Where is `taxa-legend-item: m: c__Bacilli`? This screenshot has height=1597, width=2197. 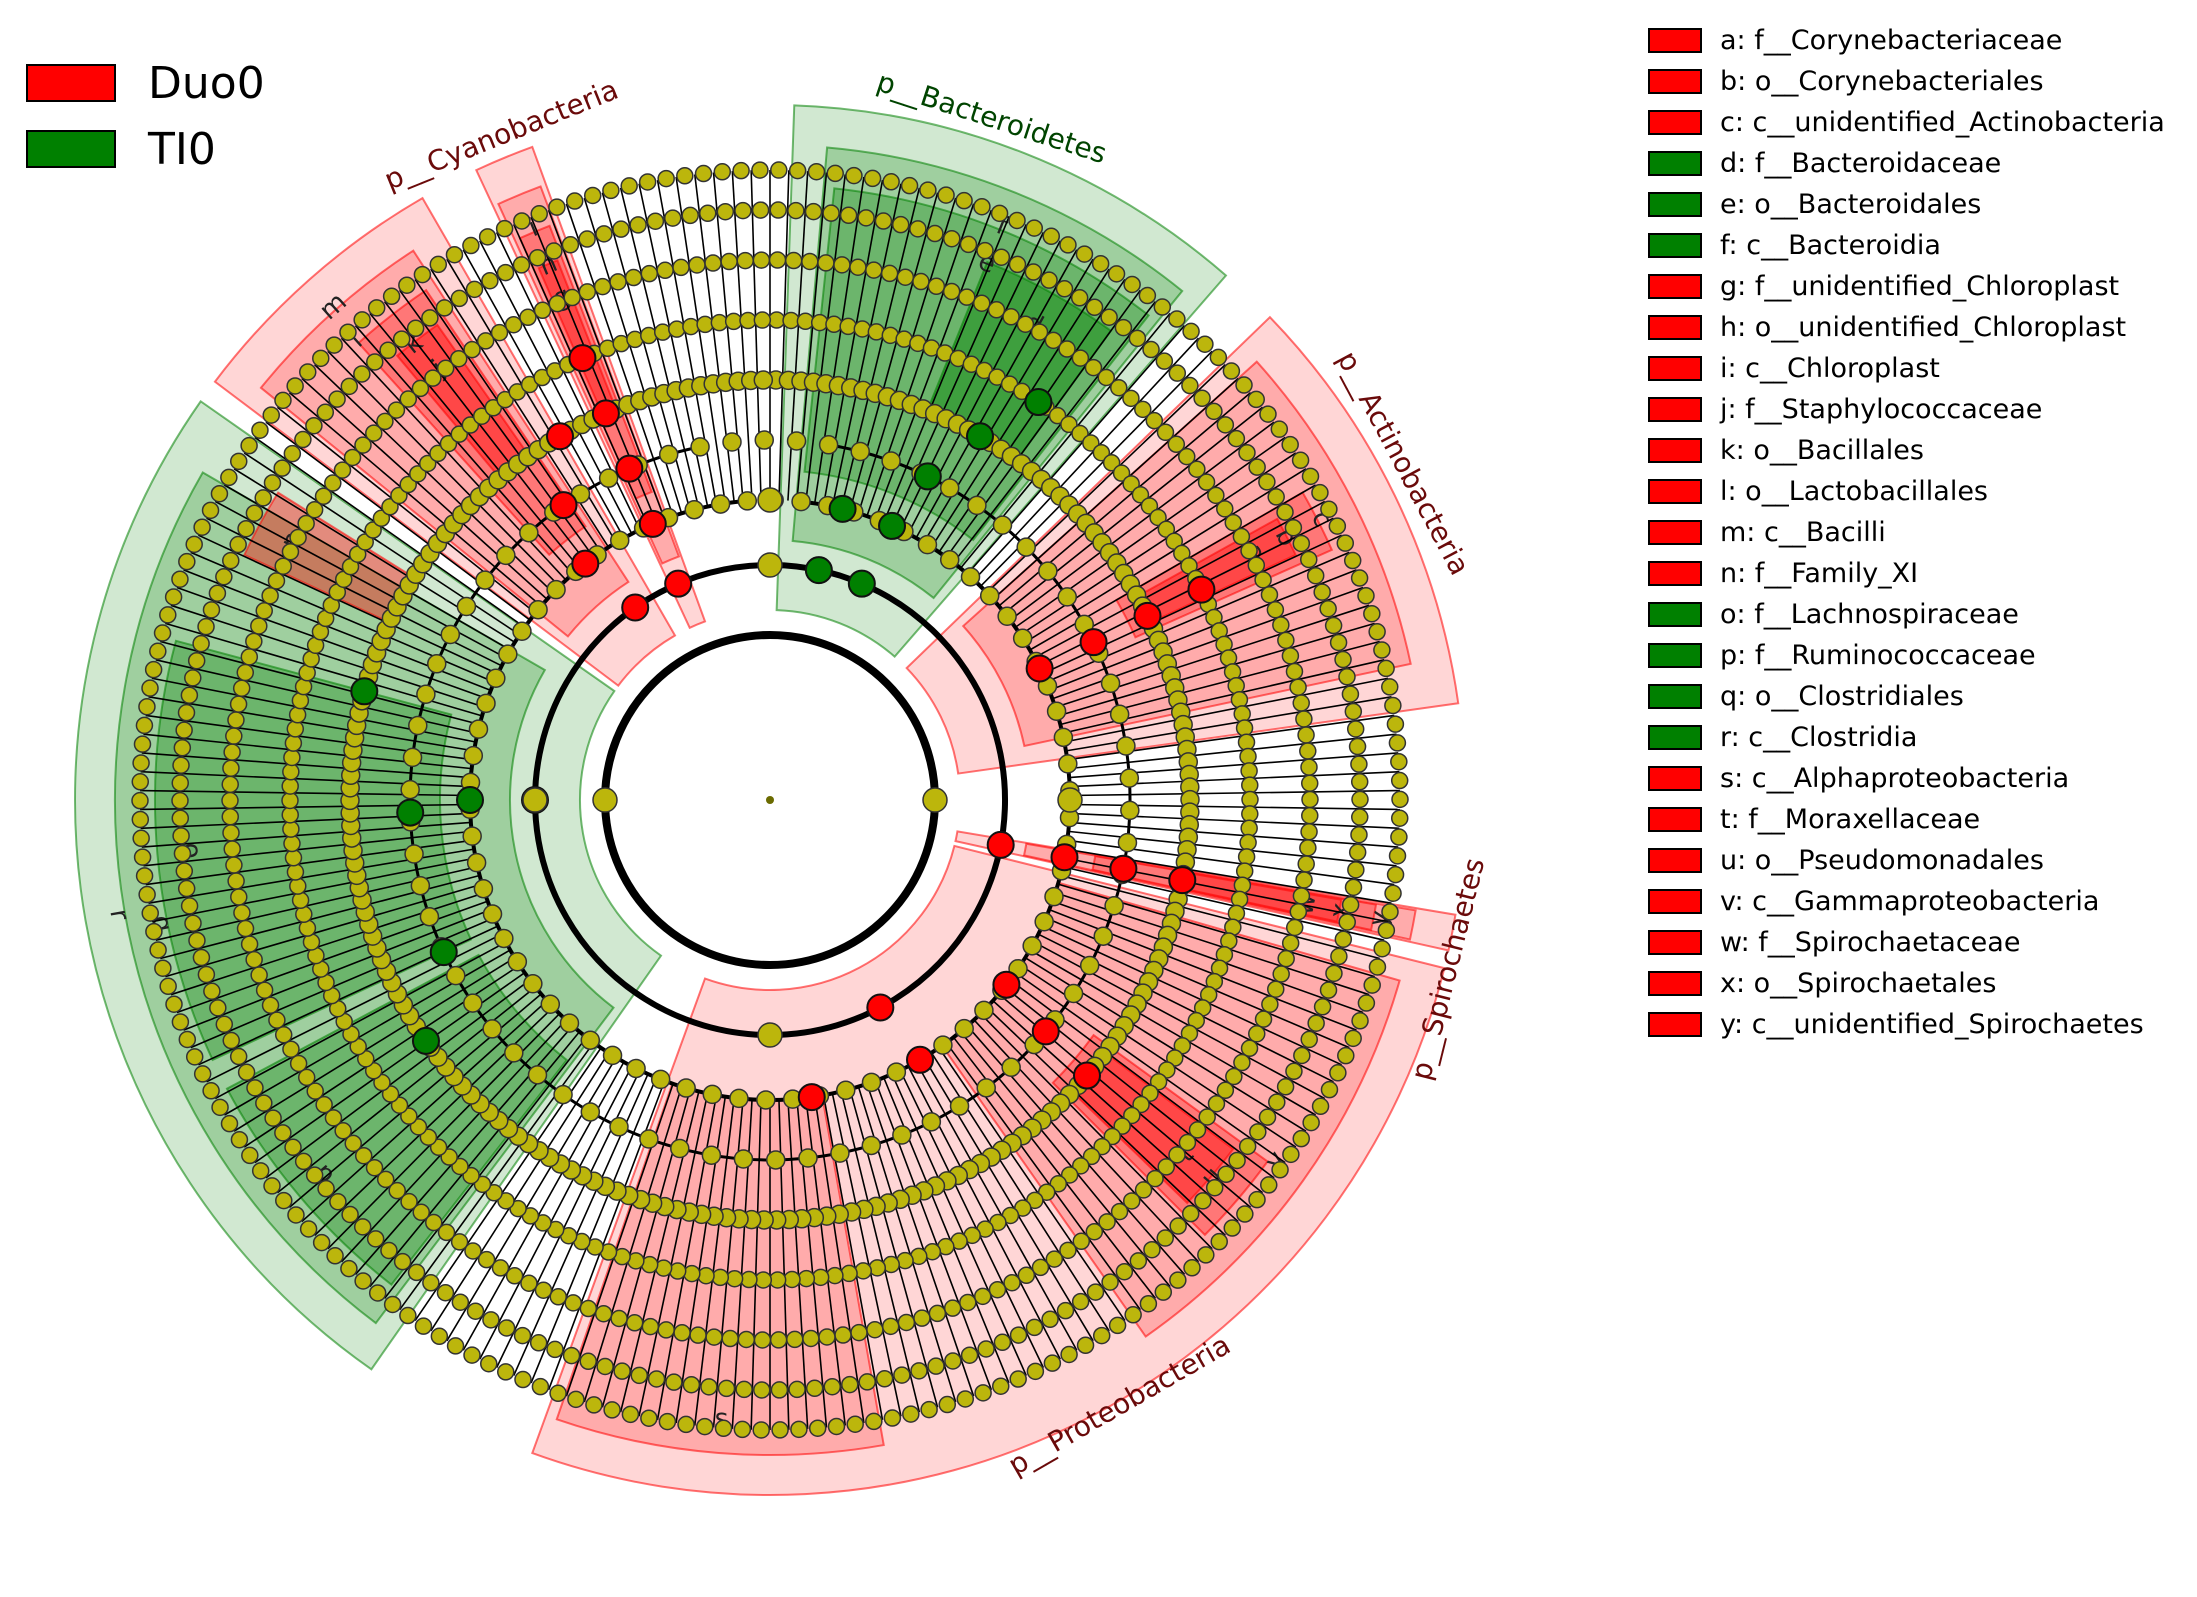 taxa-legend-item: m: c__Bacilli is located at coordinates (1906, 532).